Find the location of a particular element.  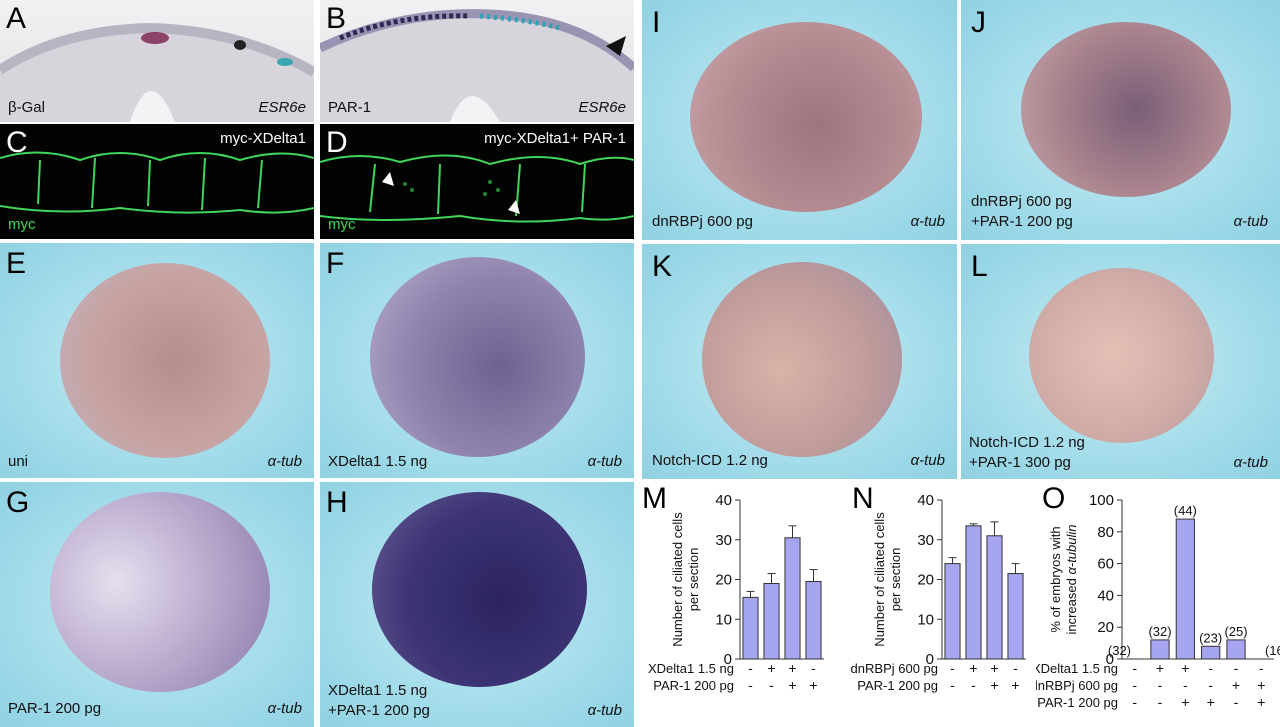

y-tick-label: 30 is located at coordinates (925, 540).